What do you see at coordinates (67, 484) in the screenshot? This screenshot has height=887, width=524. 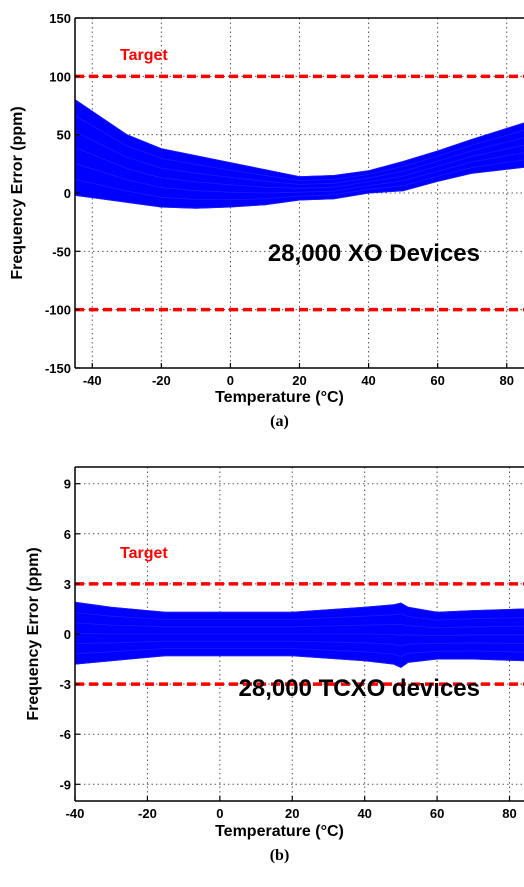 I see `y-tick-label: 9` at bounding box center [67, 484].